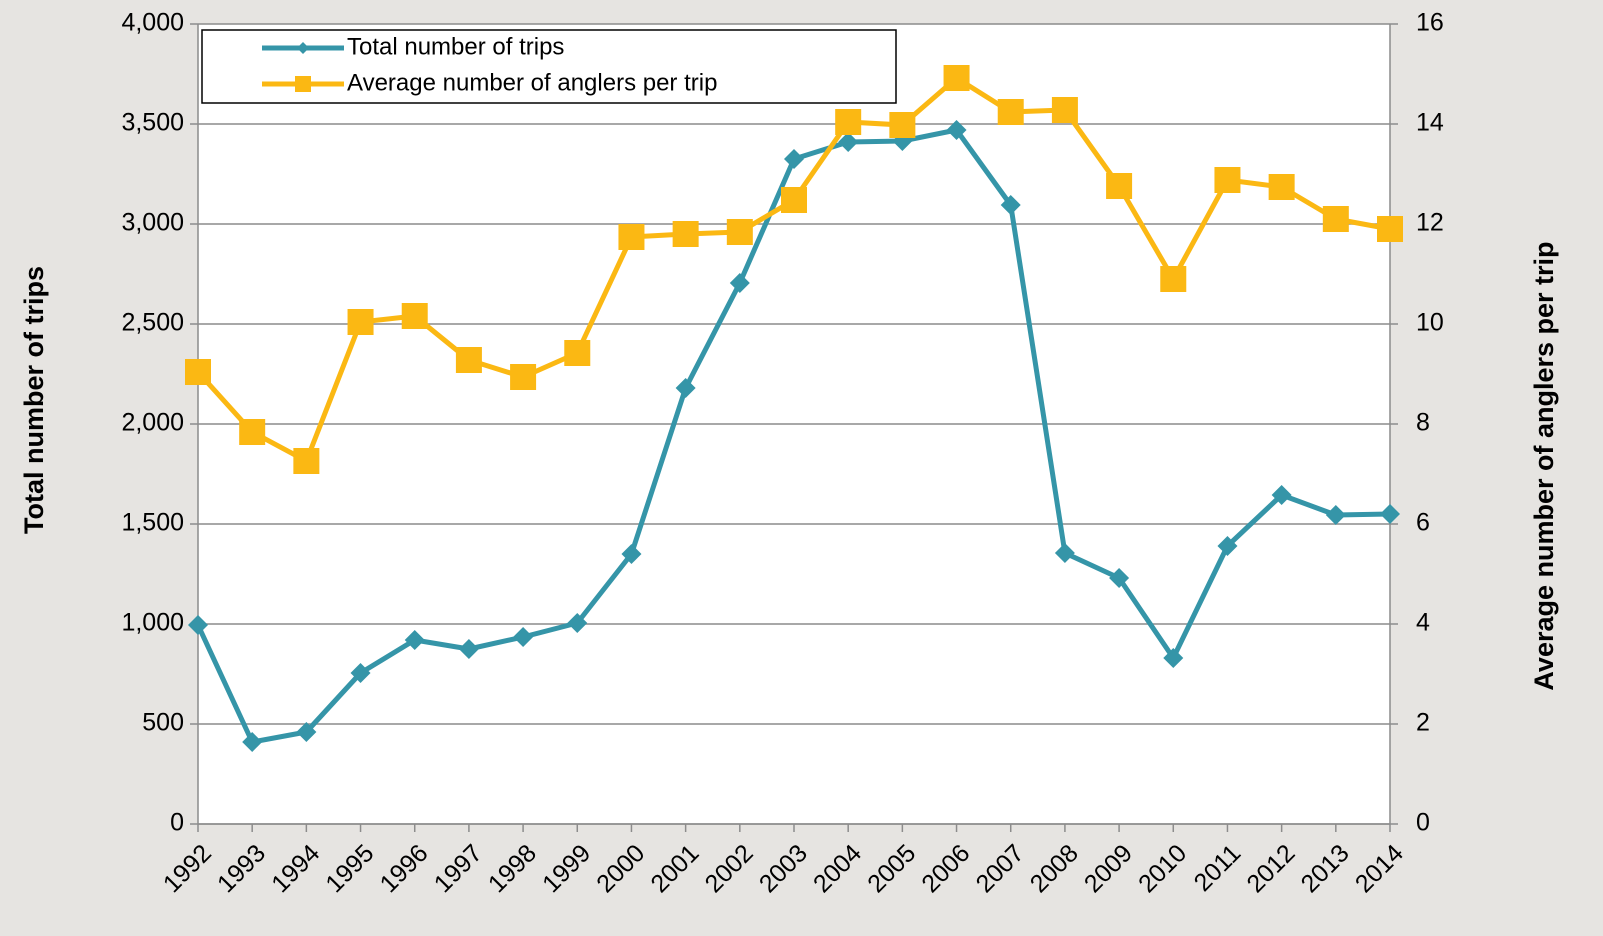 The image size is (1603, 936). I want to click on x-tick-label: 2002, so click(729, 868).